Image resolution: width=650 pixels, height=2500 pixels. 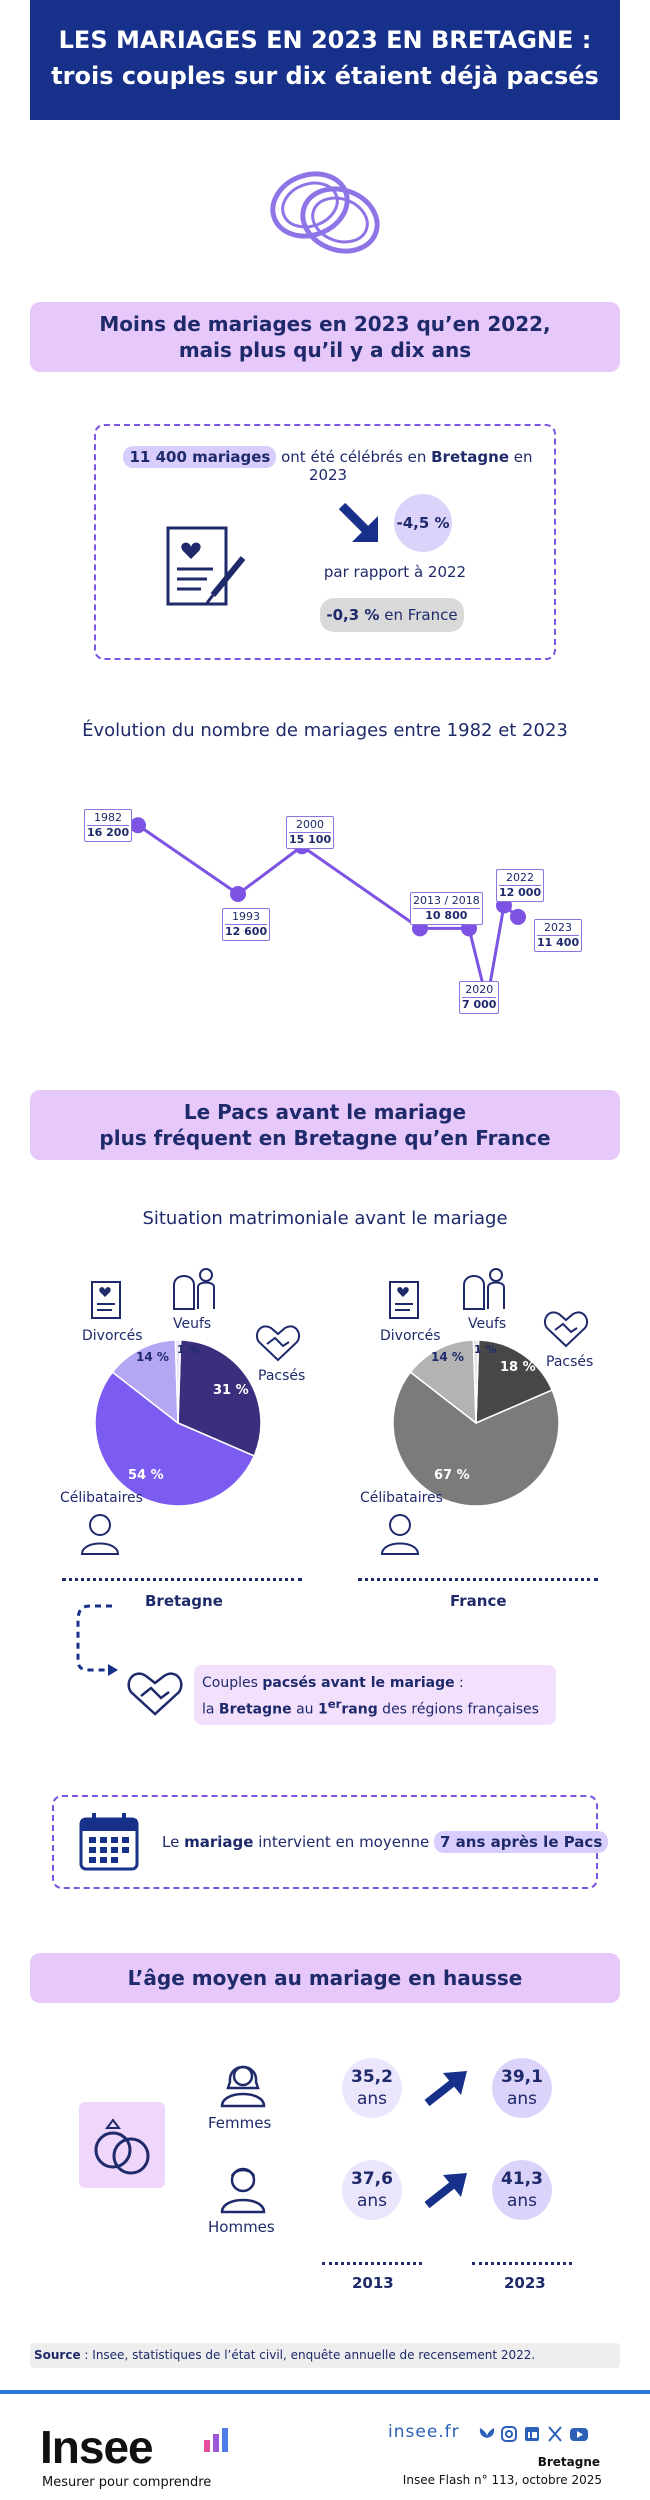 I want to click on label-hommes: Hommes, so click(x=241, y=2227).